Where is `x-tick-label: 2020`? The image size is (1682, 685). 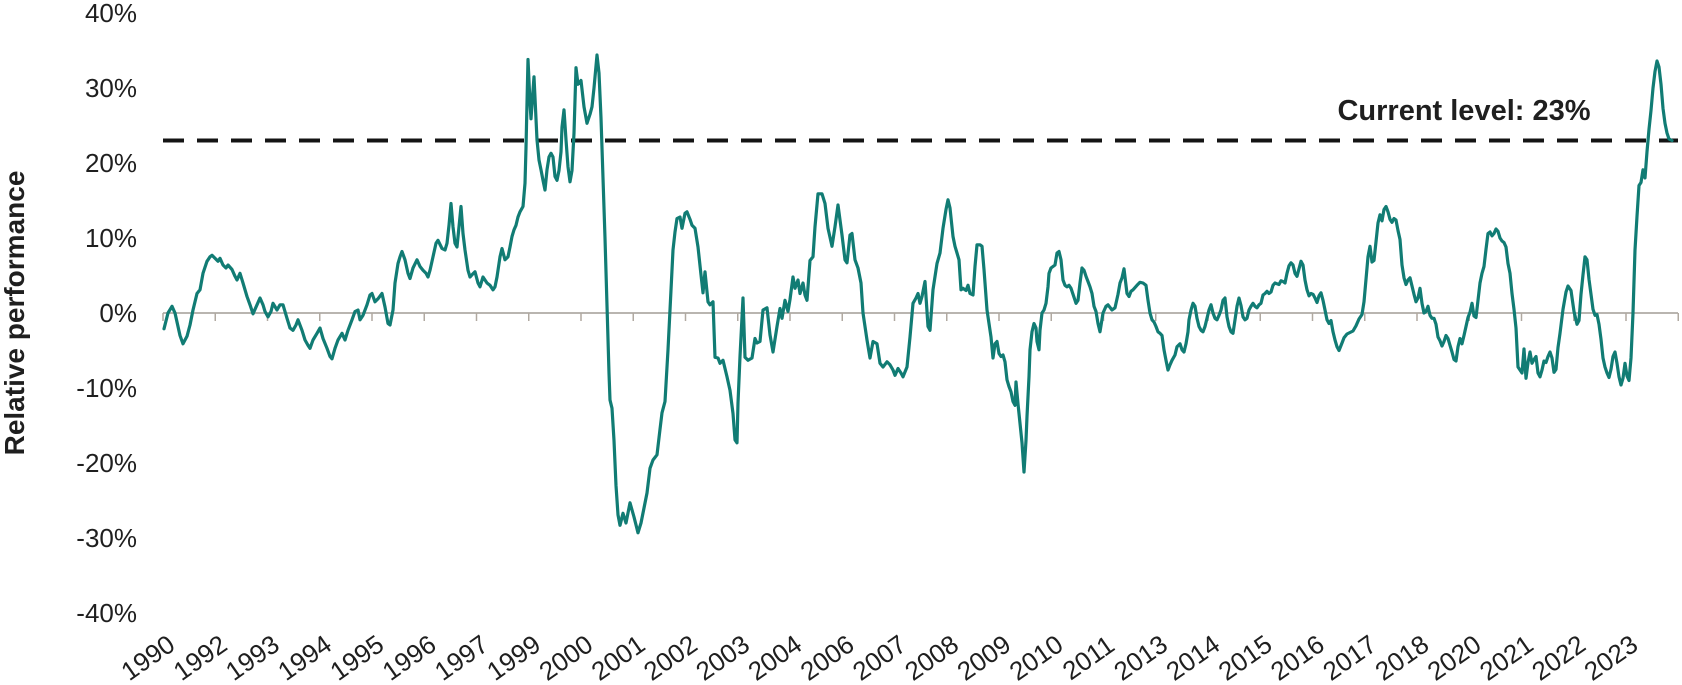 x-tick-label: 2020 is located at coordinates (1454, 657).